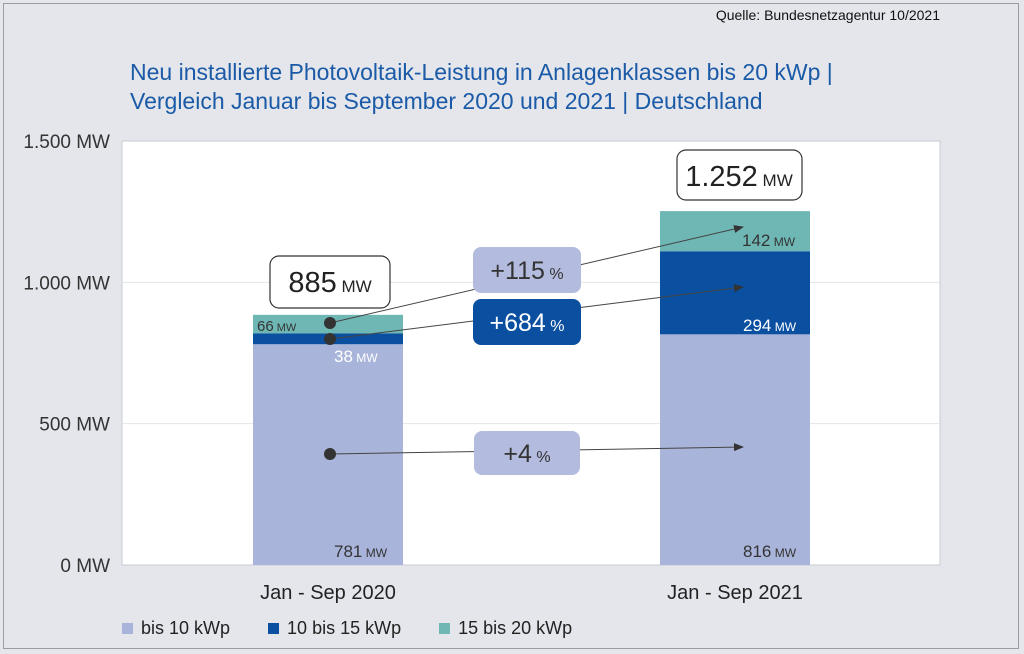 The image size is (1024, 654). I want to click on total-label: 1.252 MW, so click(739, 177).